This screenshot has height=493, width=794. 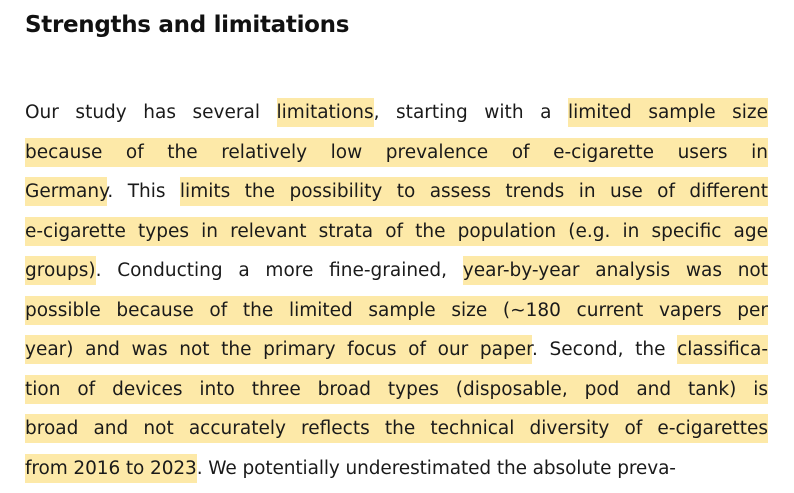 What do you see at coordinates (667, 112) in the screenshot?
I see `highlighted-text: limited sample size` at bounding box center [667, 112].